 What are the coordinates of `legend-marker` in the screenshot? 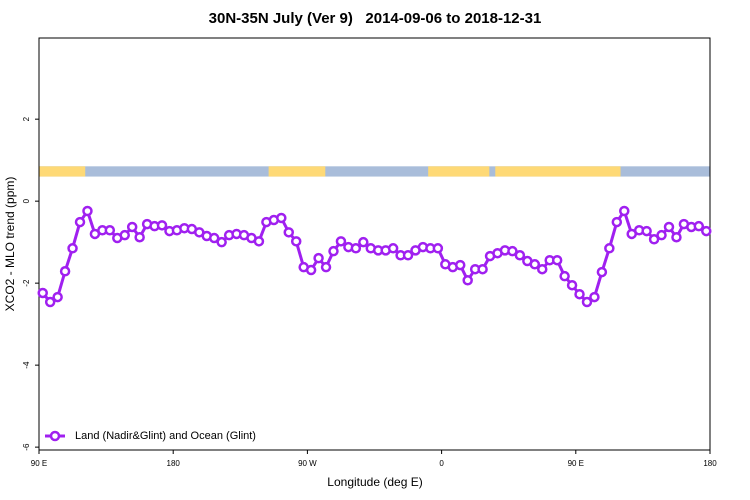 It's located at (55, 436).